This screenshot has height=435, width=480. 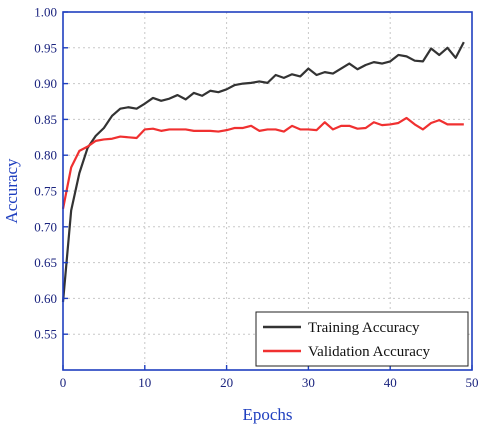 I want to click on y-tick-label: 1.00, so click(x=45, y=12).